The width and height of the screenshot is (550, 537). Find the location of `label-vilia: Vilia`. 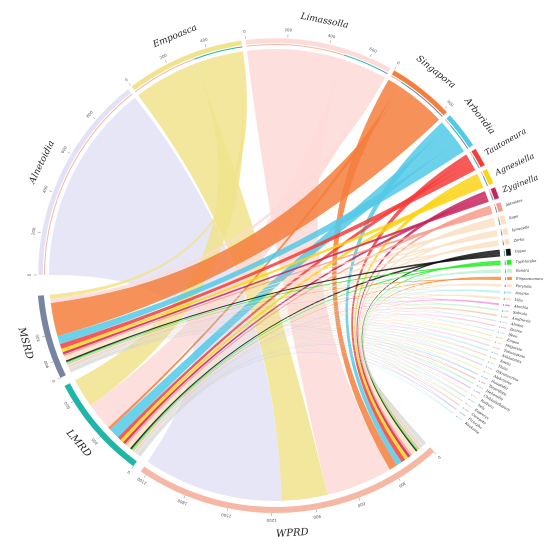

label-vilia: Vilia is located at coordinates (519, 300).